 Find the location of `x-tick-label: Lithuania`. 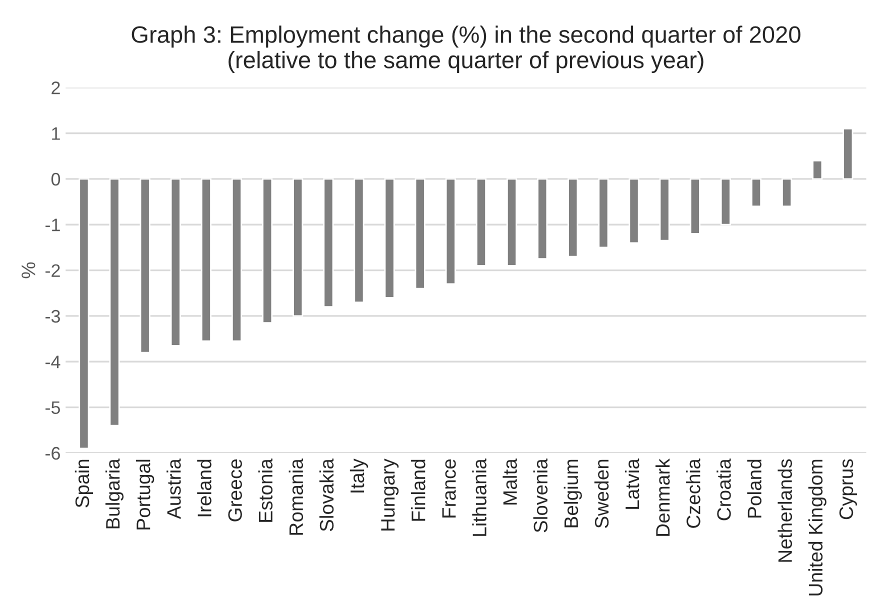

x-tick-label: Lithuania is located at coordinates (479, 497).